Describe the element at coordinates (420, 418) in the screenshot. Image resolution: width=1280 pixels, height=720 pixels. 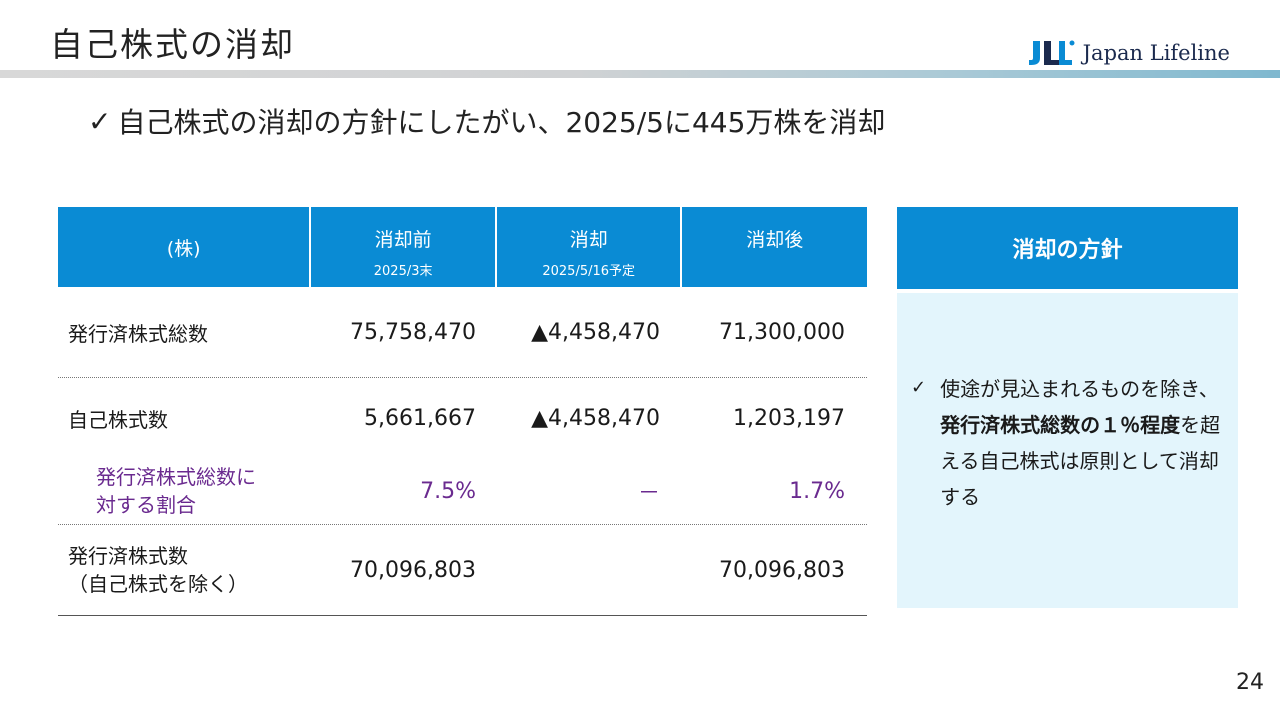
I see `value-before: 5,661,667` at that location.